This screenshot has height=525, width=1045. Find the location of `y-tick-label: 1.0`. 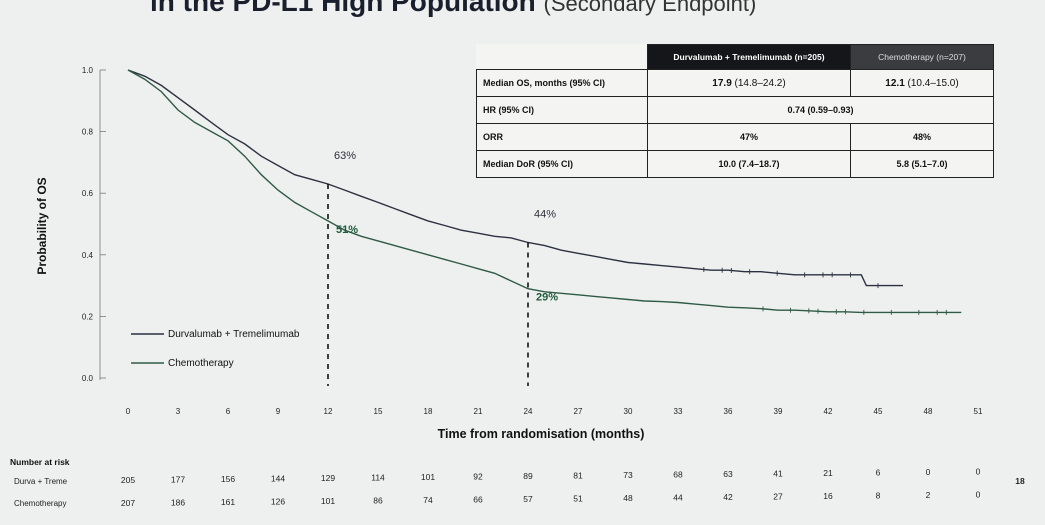

y-tick-label: 1.0 is located at coordinates (88, 70).